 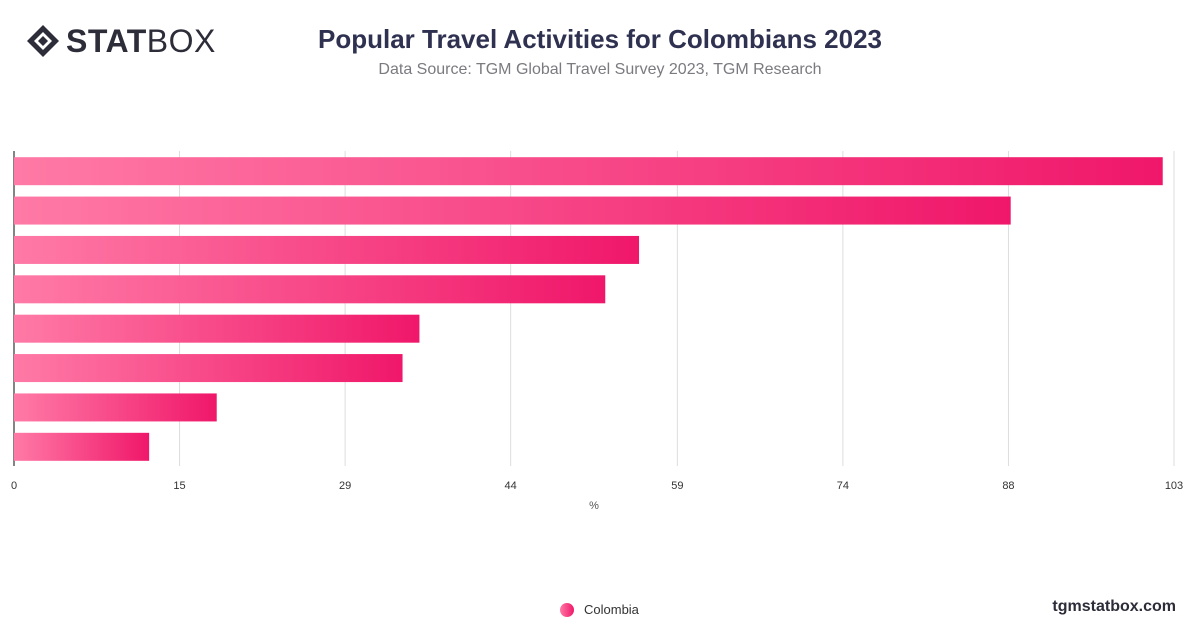 I want to click on x-tick-label: 44, so click(x=511, y=486).